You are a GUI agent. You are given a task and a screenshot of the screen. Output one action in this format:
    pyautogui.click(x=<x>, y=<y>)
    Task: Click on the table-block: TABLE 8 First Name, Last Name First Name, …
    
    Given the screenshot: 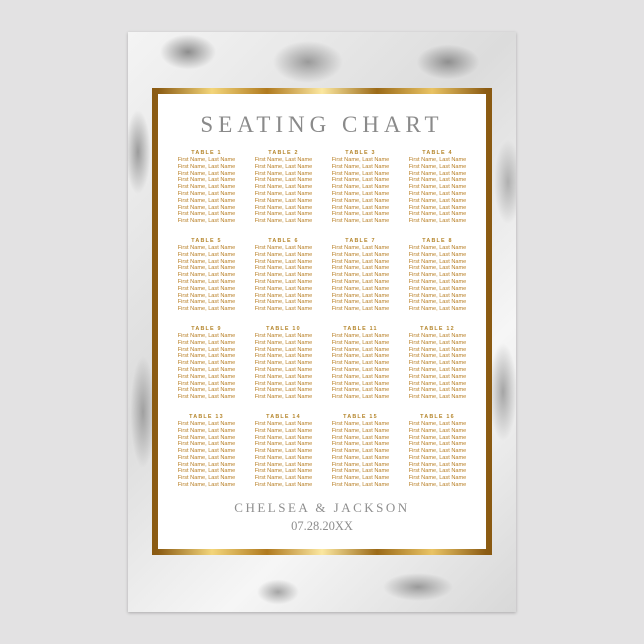 What is the action you would take?
    pyautogui.click(x=437, y=275)
    